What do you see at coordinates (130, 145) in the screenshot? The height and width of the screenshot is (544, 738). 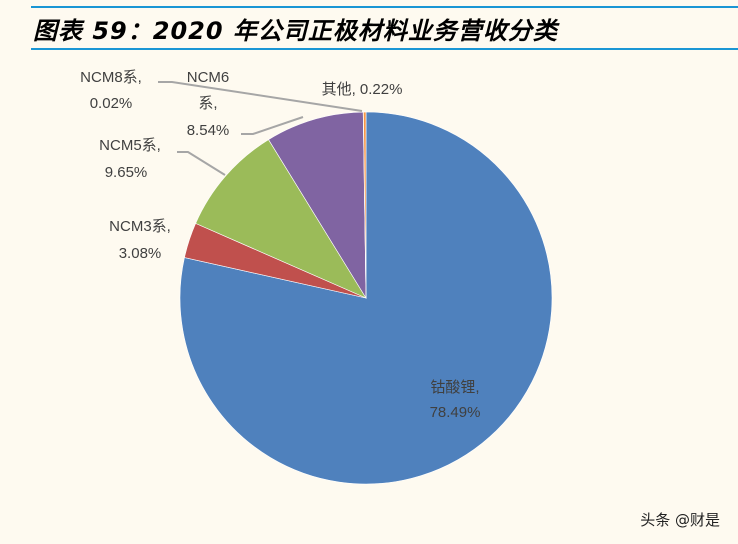 I see `label-ncm5-name: NCM5系,` at bounding box center [130, 145].